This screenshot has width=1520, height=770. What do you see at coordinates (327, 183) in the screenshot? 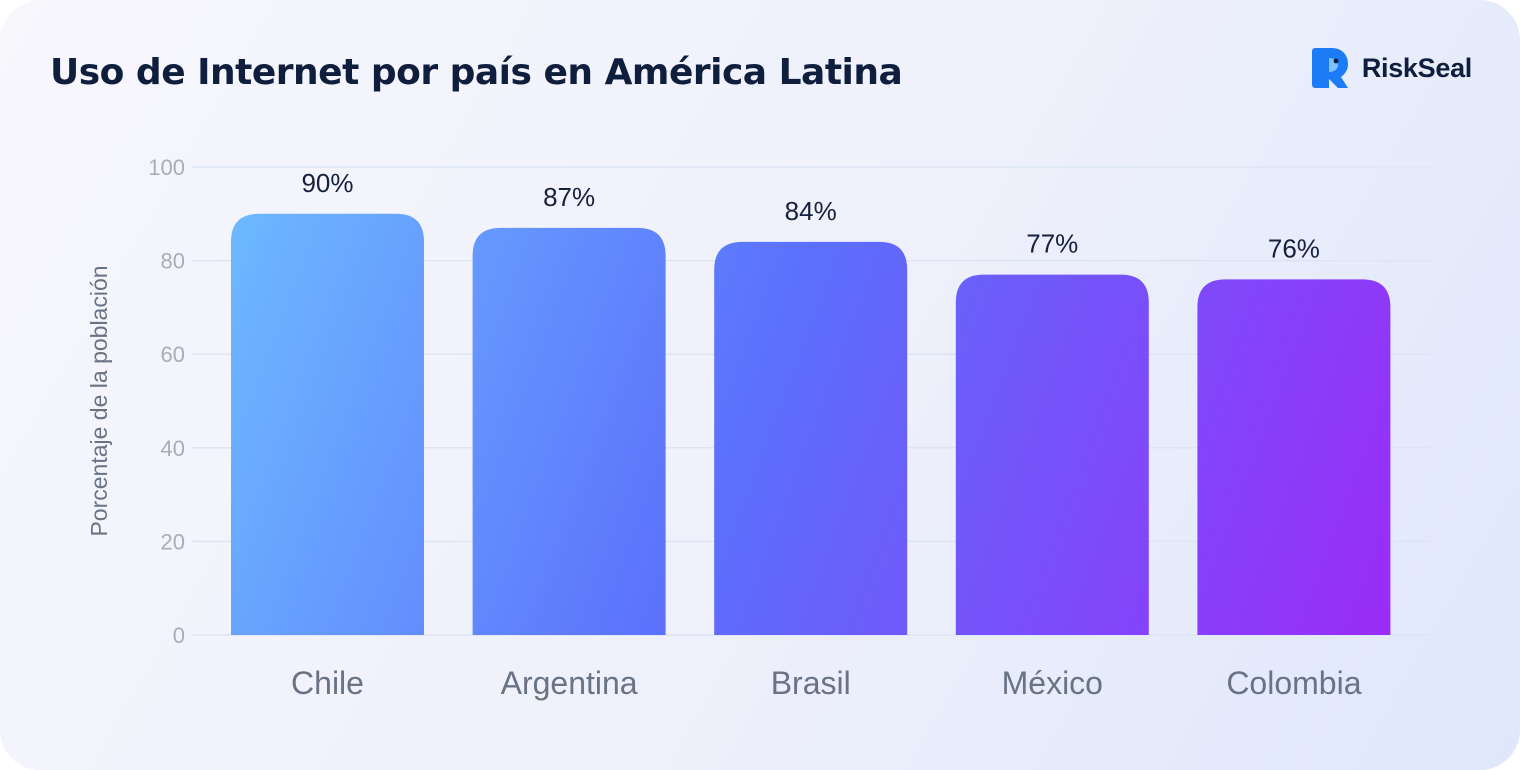
I see `data-label: 90%` at bounding box center [327, 183].